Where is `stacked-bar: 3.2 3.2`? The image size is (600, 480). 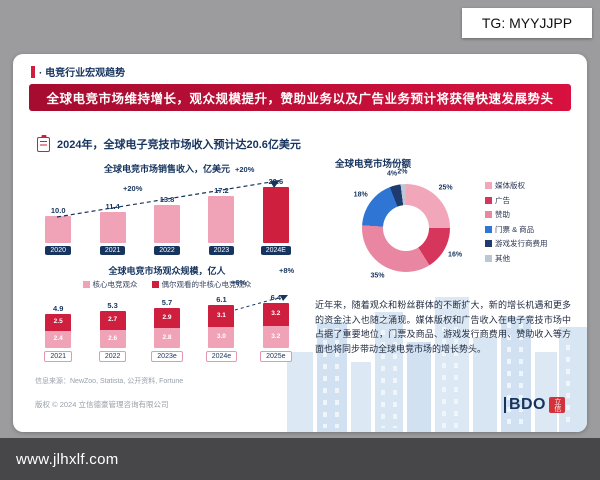
stacked-bar: 3.2 3.2 is located at coordinates (275, 325).